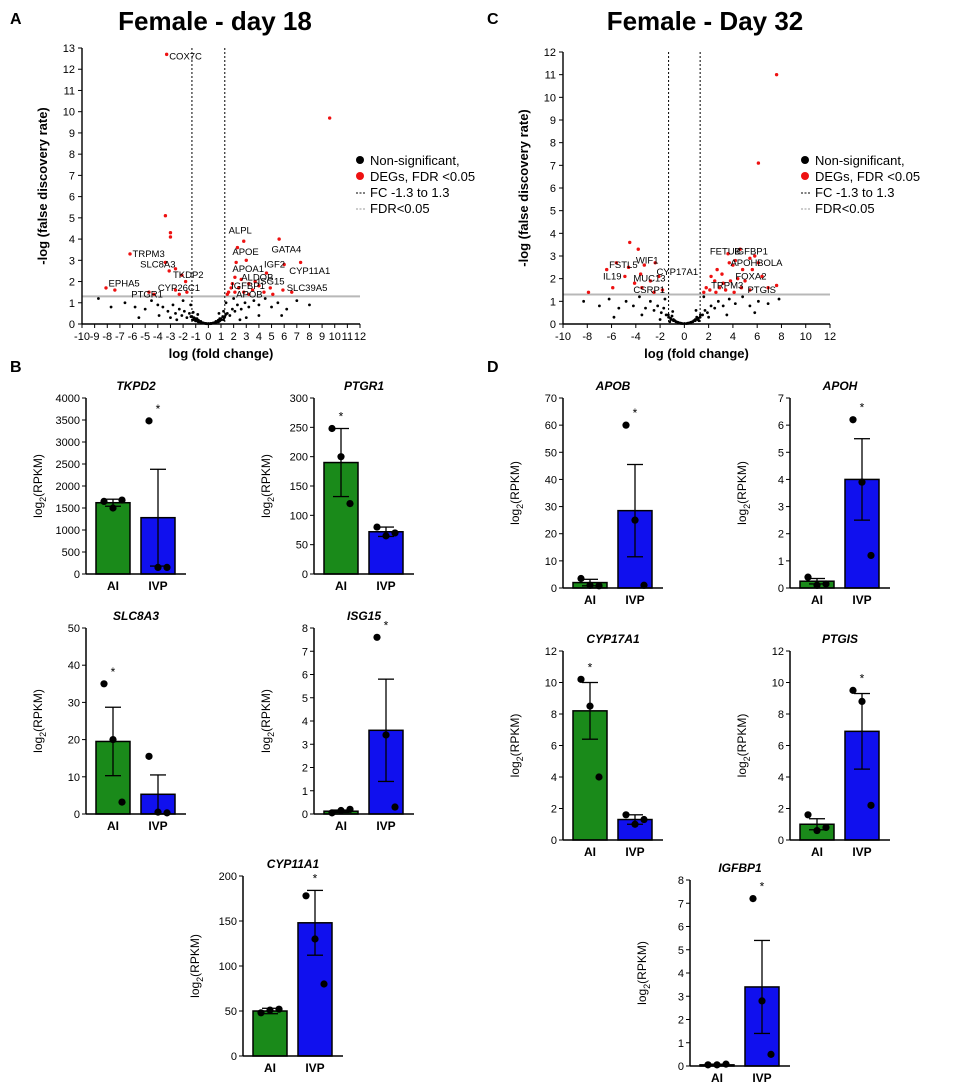 The image size is (957, 1084). Describe the element at coordinates (266, 745) in the screenshot. I see `y-axis-label-part: log` at that location.